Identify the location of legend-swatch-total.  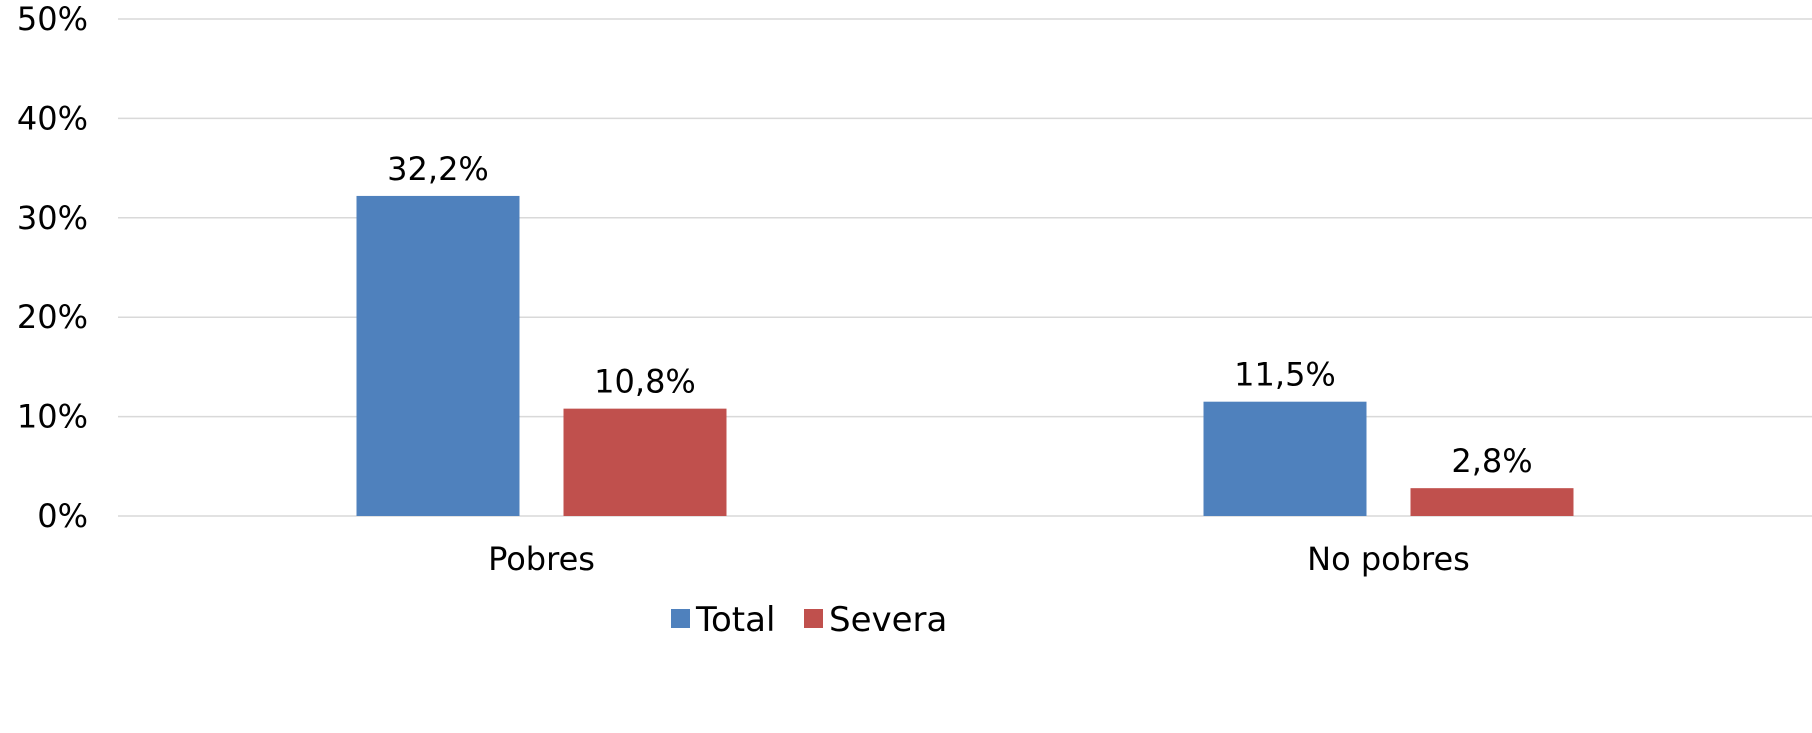
(680, 618).